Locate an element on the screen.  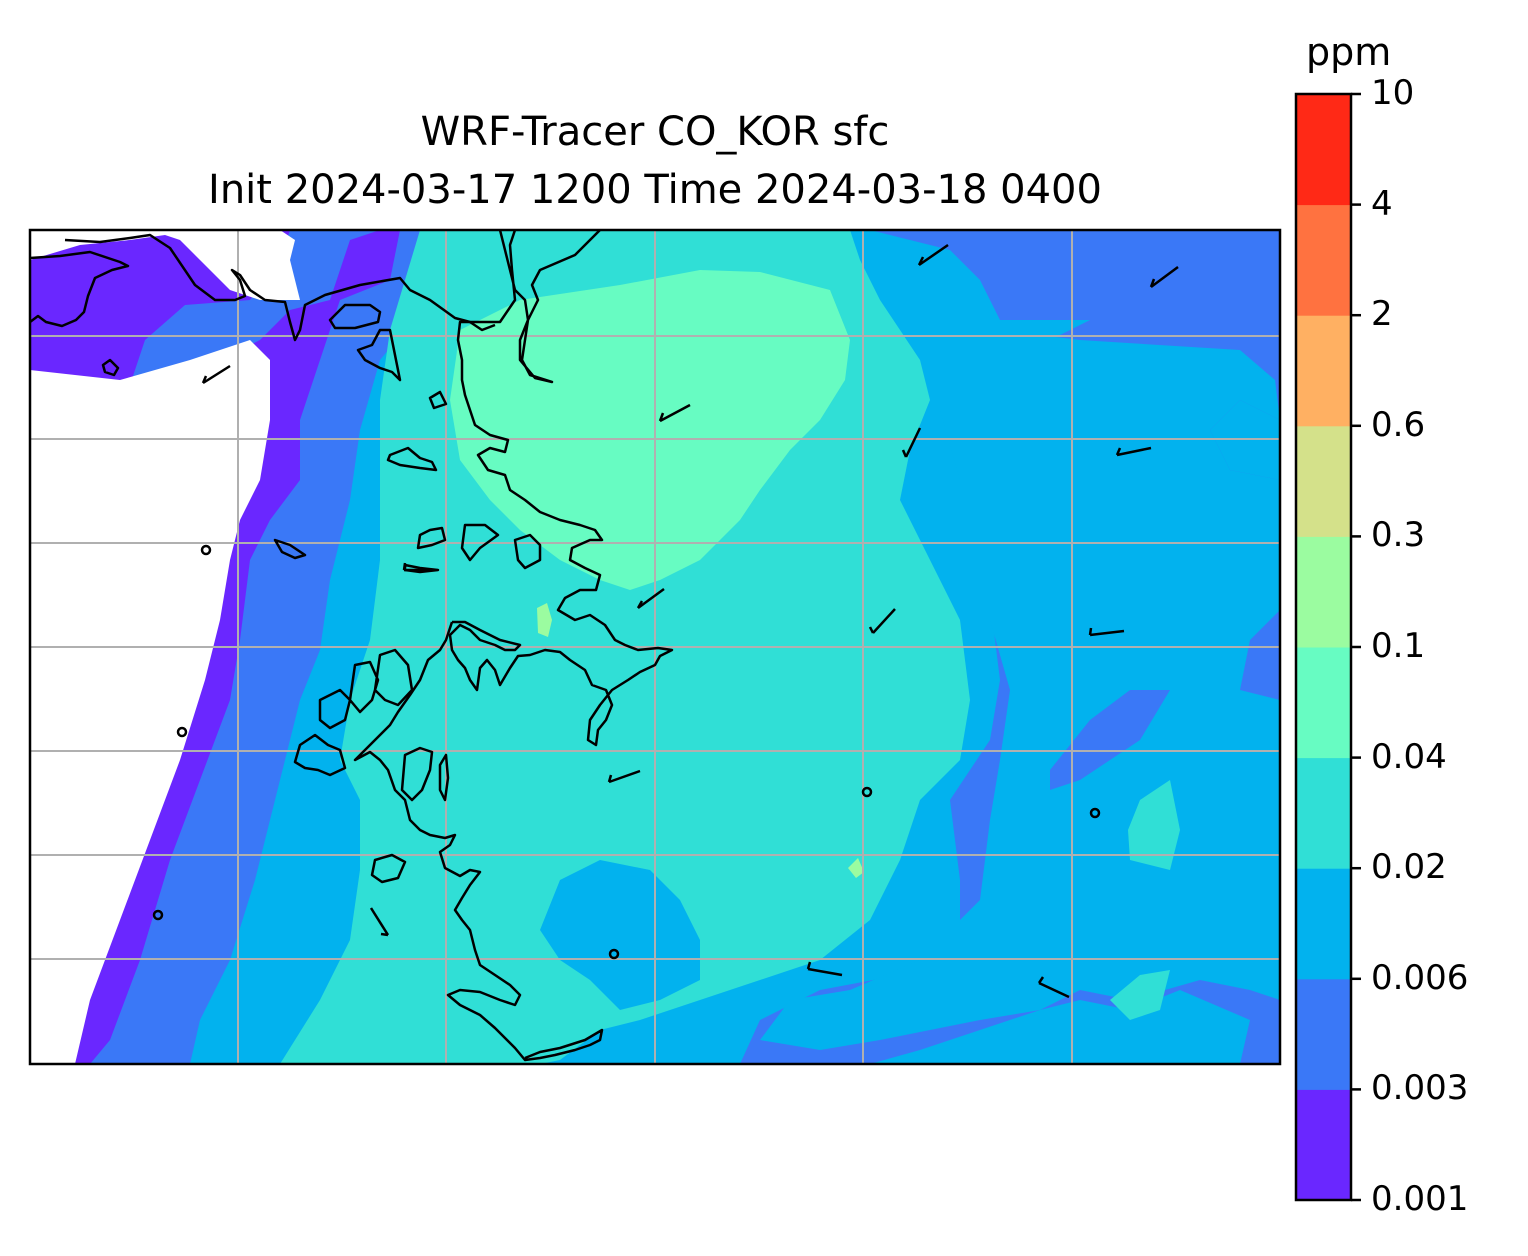
colorbar-tick-label: 0.001 is located at coordinates (1420, 1199).